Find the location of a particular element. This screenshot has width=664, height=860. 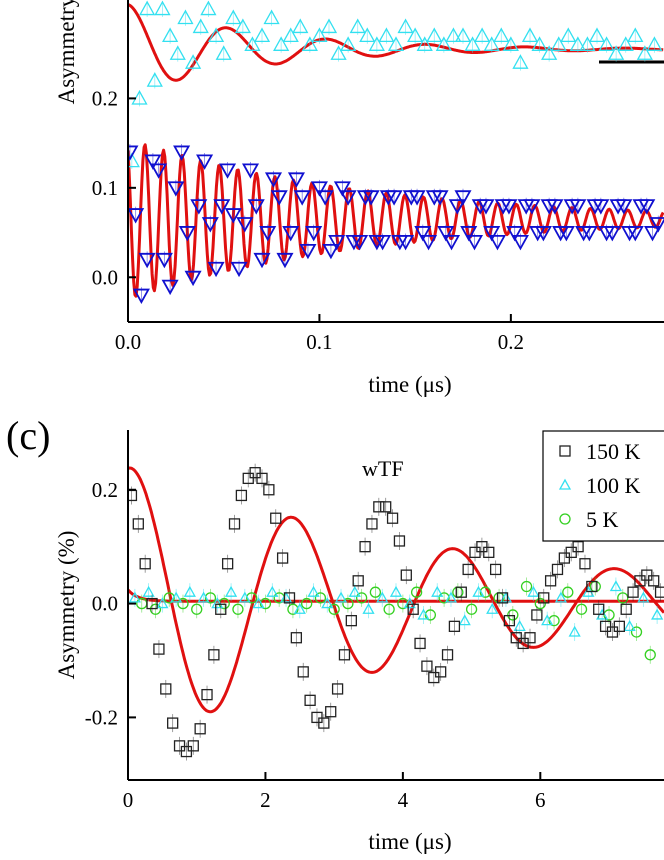

c-x-tick-label: 2 is located at coordinates (265, 800).